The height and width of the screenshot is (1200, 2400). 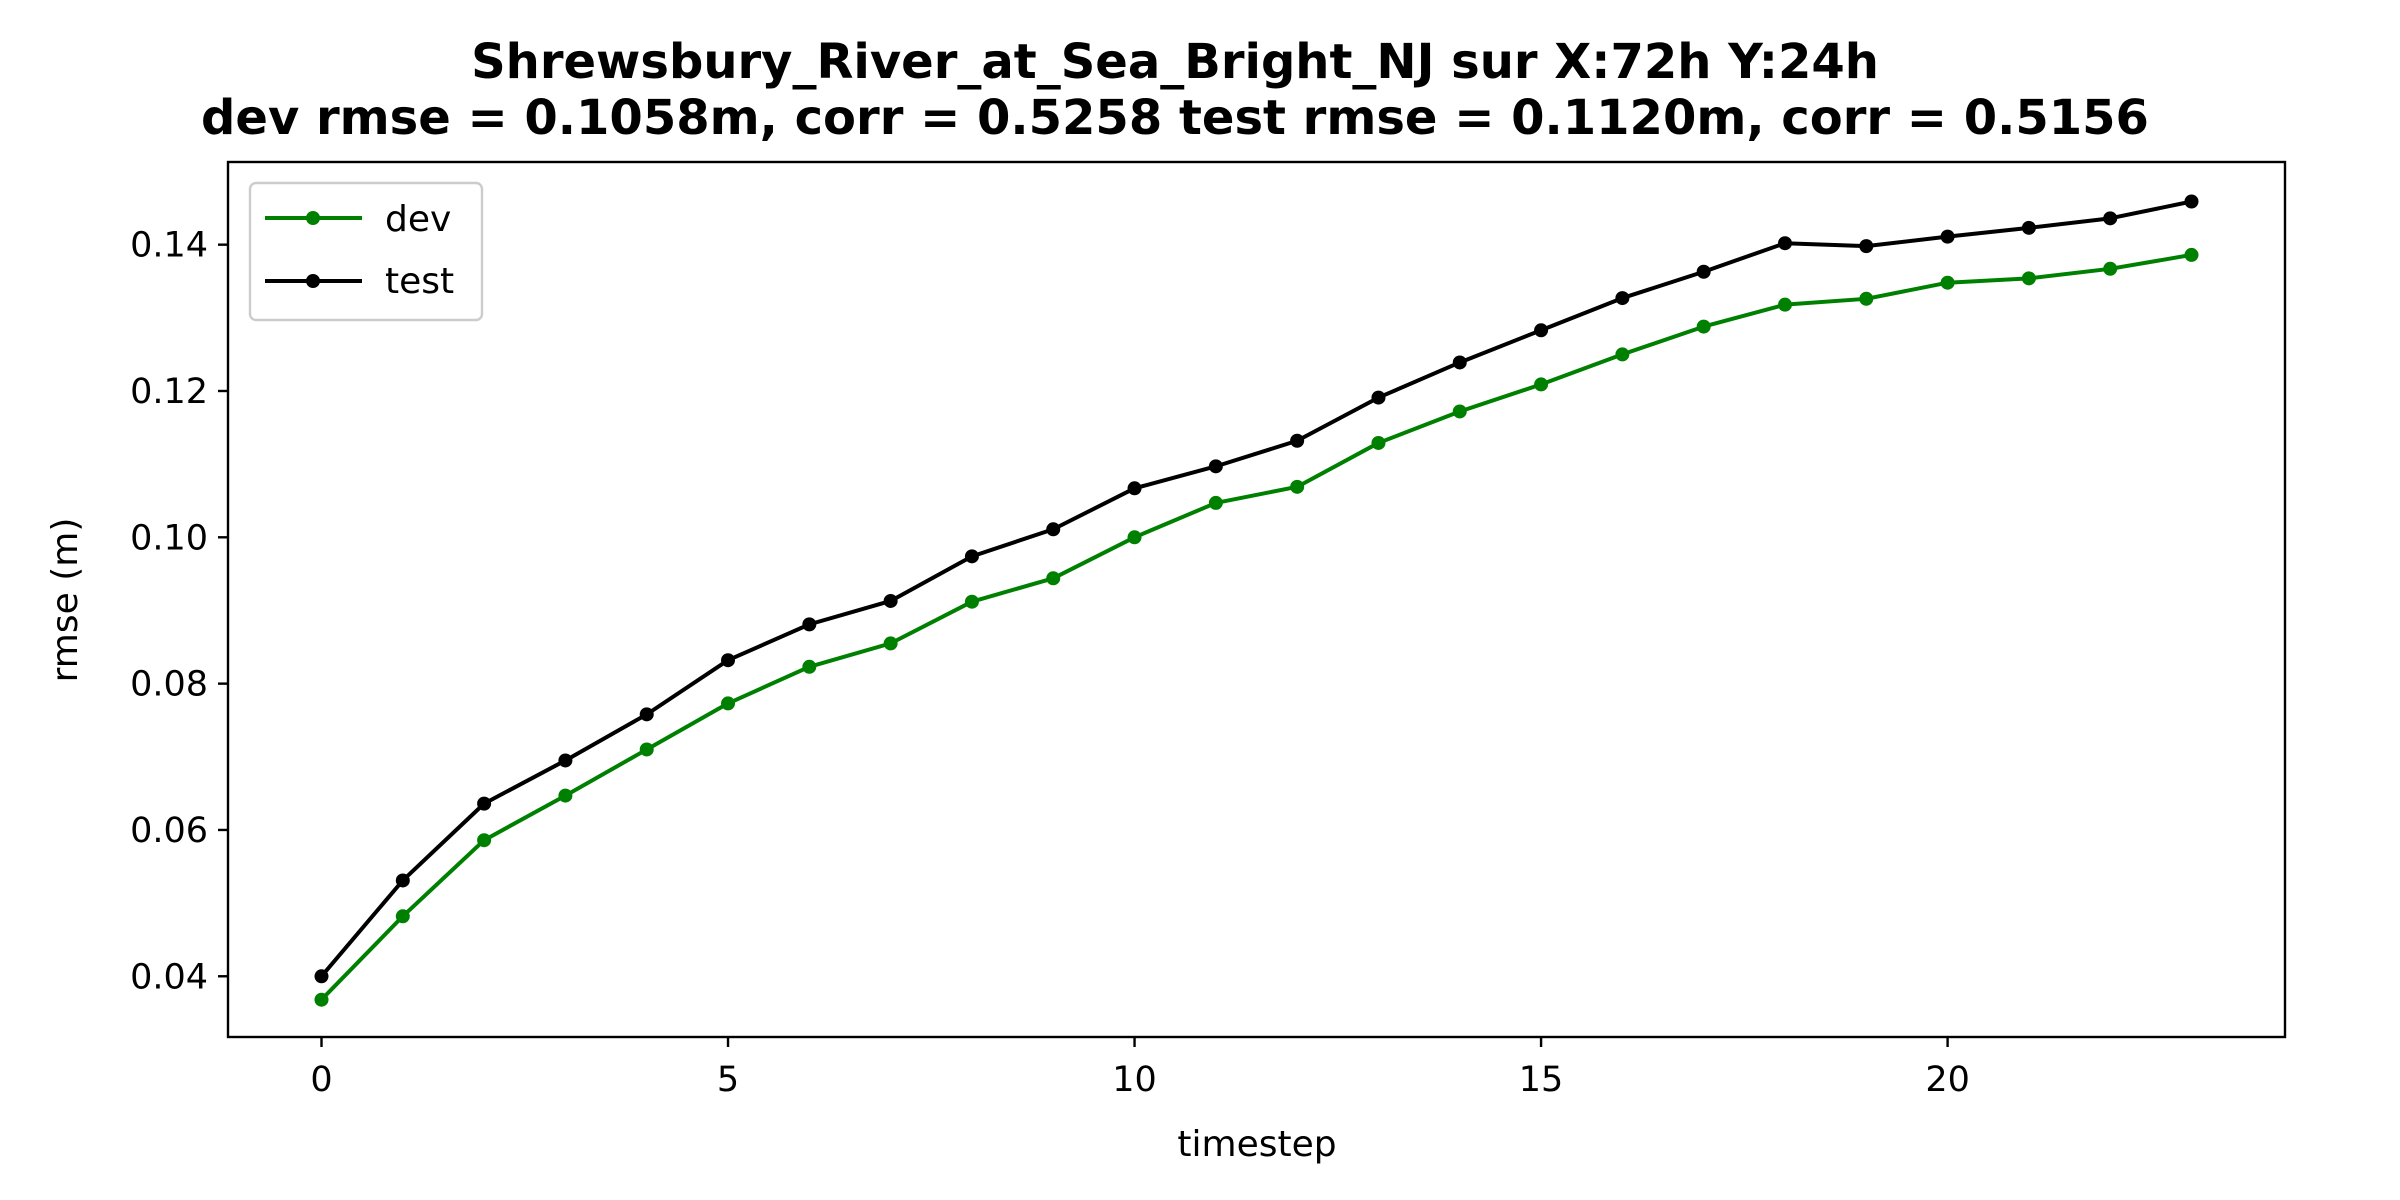 What do you see at coordinates (366, 251) in the screenshot?
I see `legend: dev test` at bounding box center [366, 251].